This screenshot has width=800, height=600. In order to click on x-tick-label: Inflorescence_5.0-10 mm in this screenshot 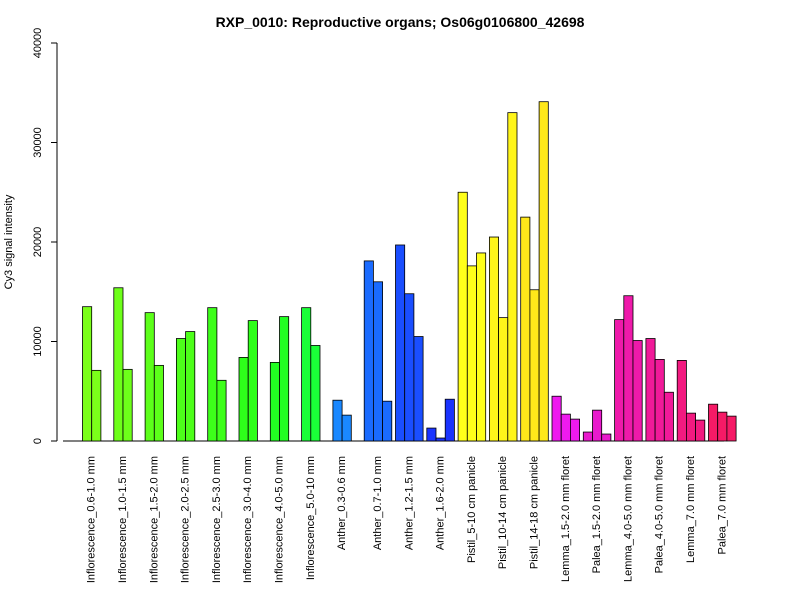, I will do `click(311, 518)`.